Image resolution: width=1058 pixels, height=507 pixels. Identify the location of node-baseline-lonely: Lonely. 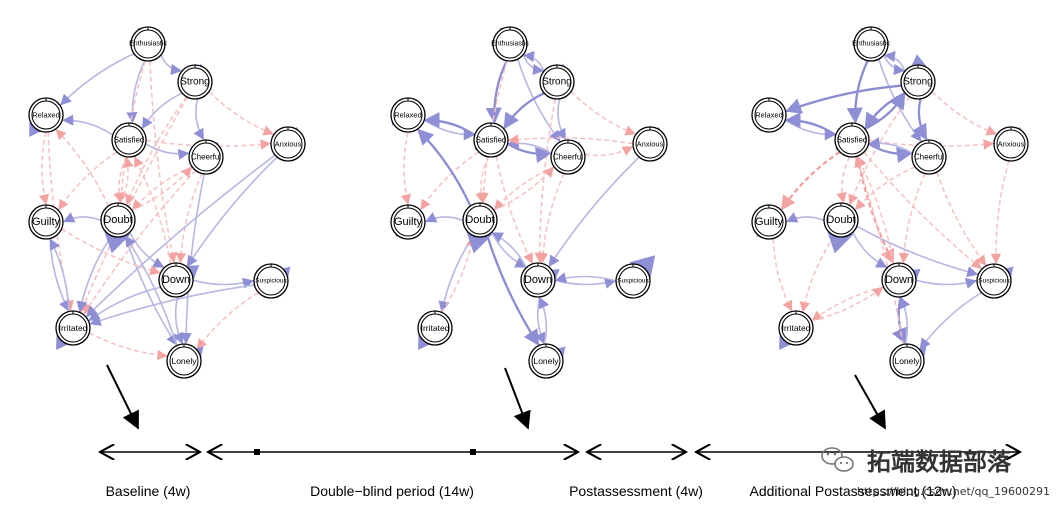
(184, 361).